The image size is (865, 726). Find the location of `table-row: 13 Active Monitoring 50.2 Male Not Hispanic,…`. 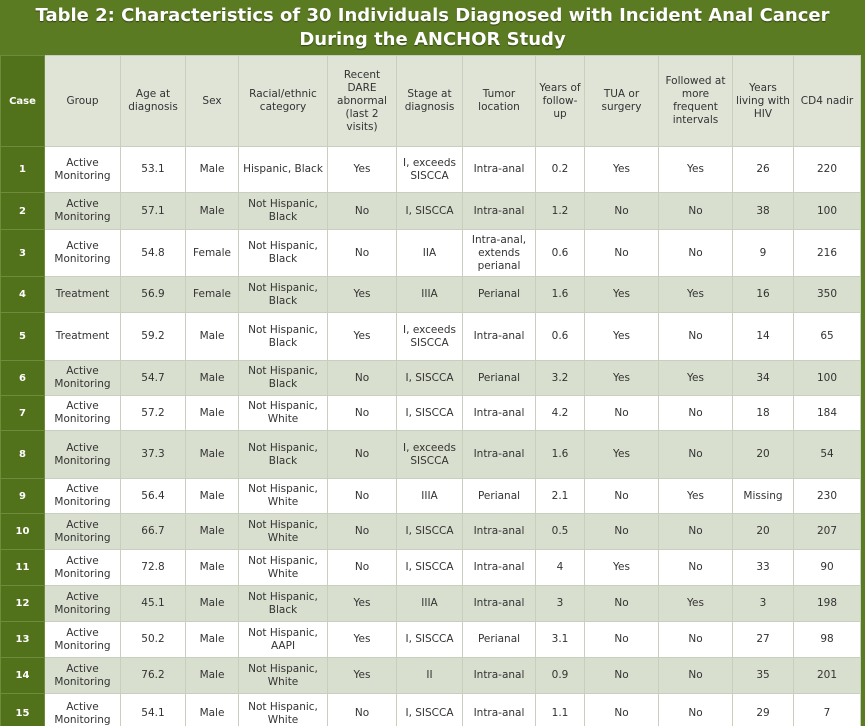

table-row: 13 Active Monitoring 50.2 Male Not Hispanic,… is located at coordinates (430, 639).